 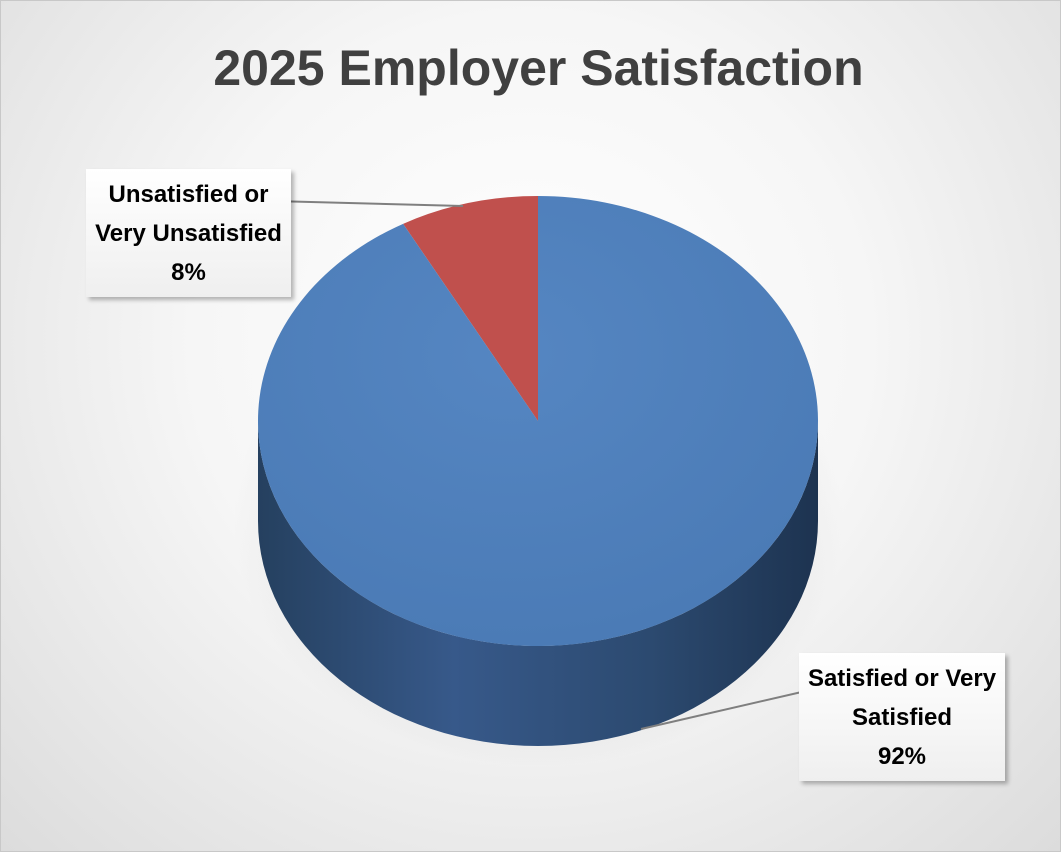 What do you see at coordinates (902, 756) in the screenshot?
I see `label-value: 92%` at bounding box center [902, 756].